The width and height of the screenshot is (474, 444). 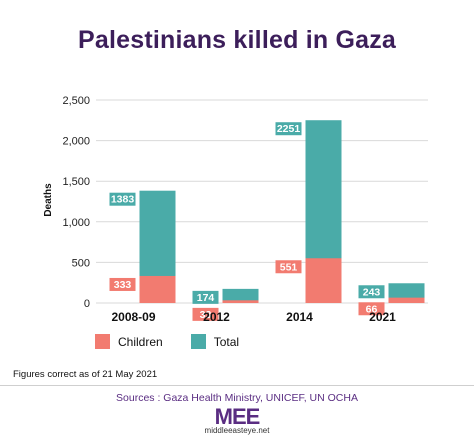 I want to click on data-label-children: 551, so click(x=289, y=267).